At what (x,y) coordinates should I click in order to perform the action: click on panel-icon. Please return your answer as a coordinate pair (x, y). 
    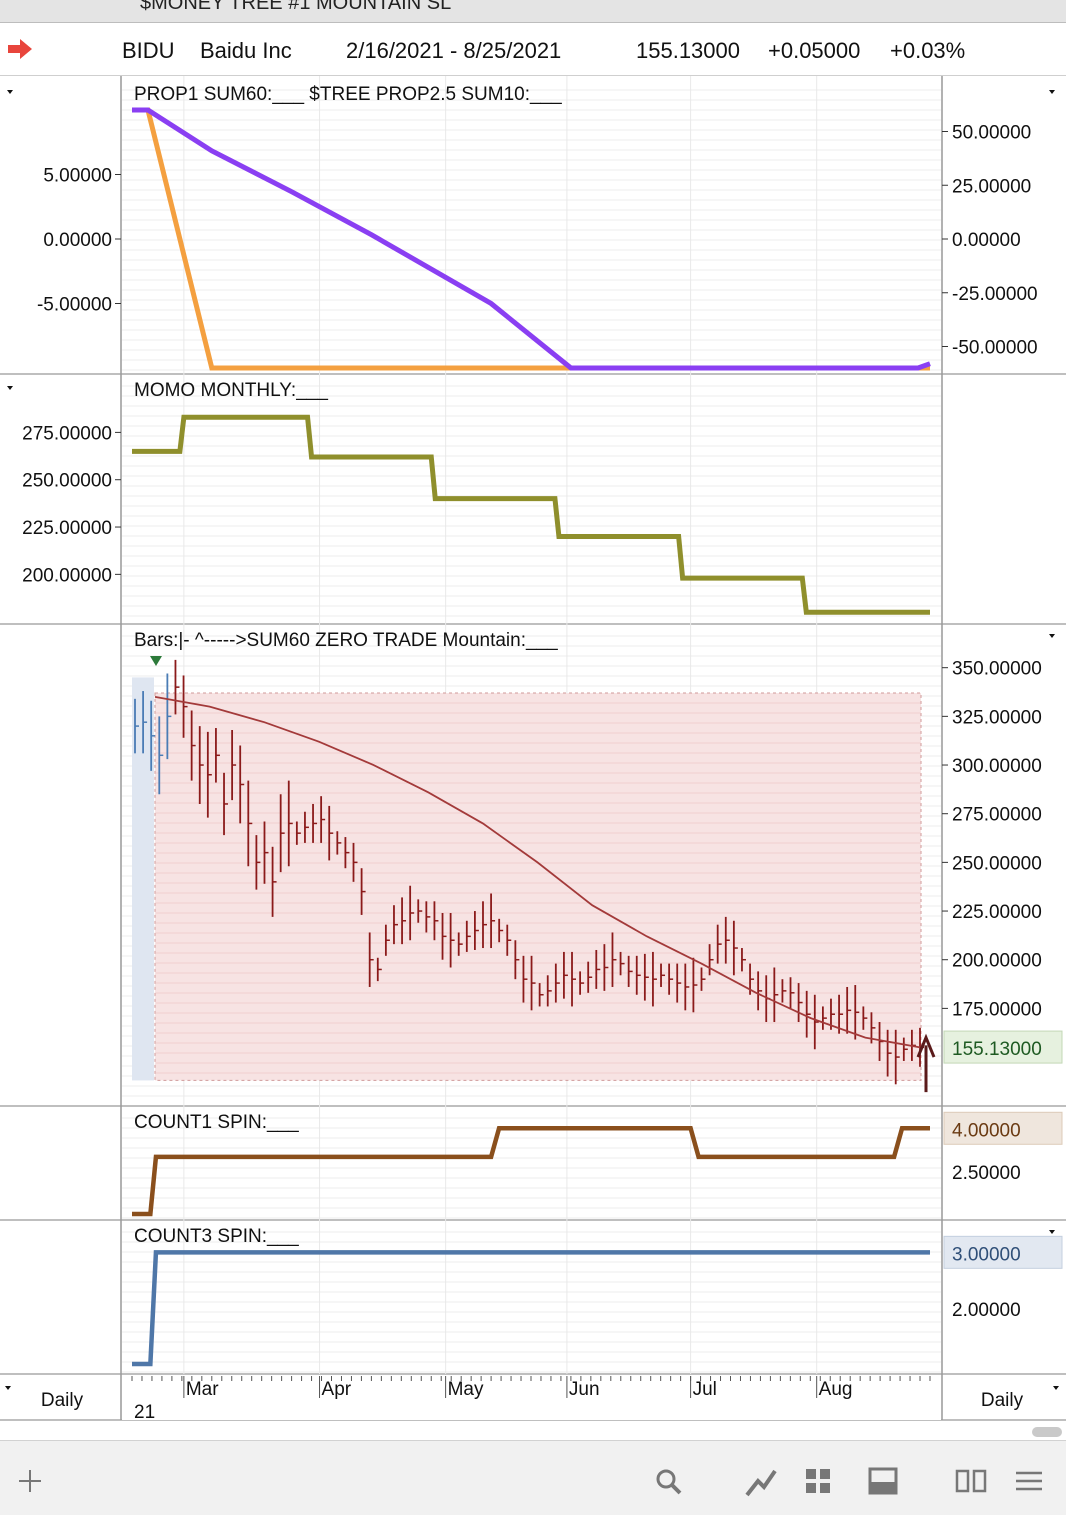
    Looking at the image, I should click on (883, 1481).